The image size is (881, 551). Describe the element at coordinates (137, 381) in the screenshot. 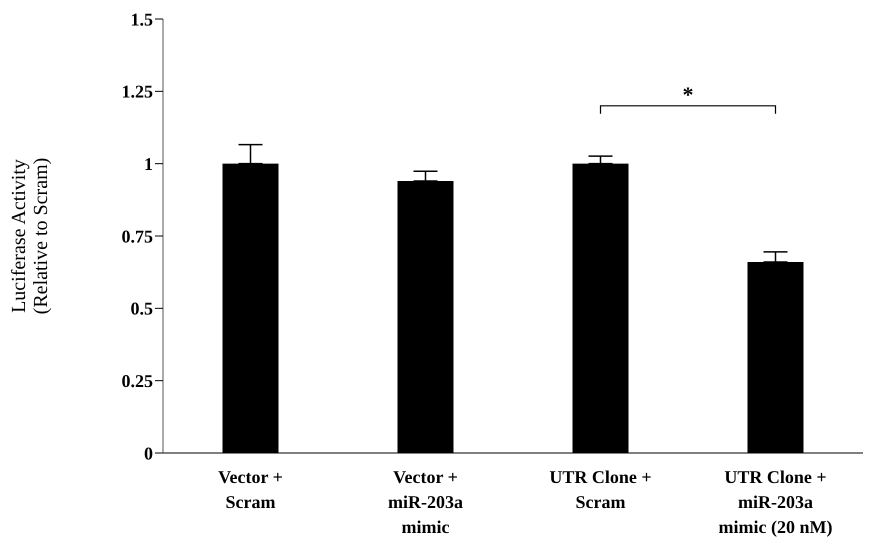

I see `y-tick-label: 0.25` at that location.